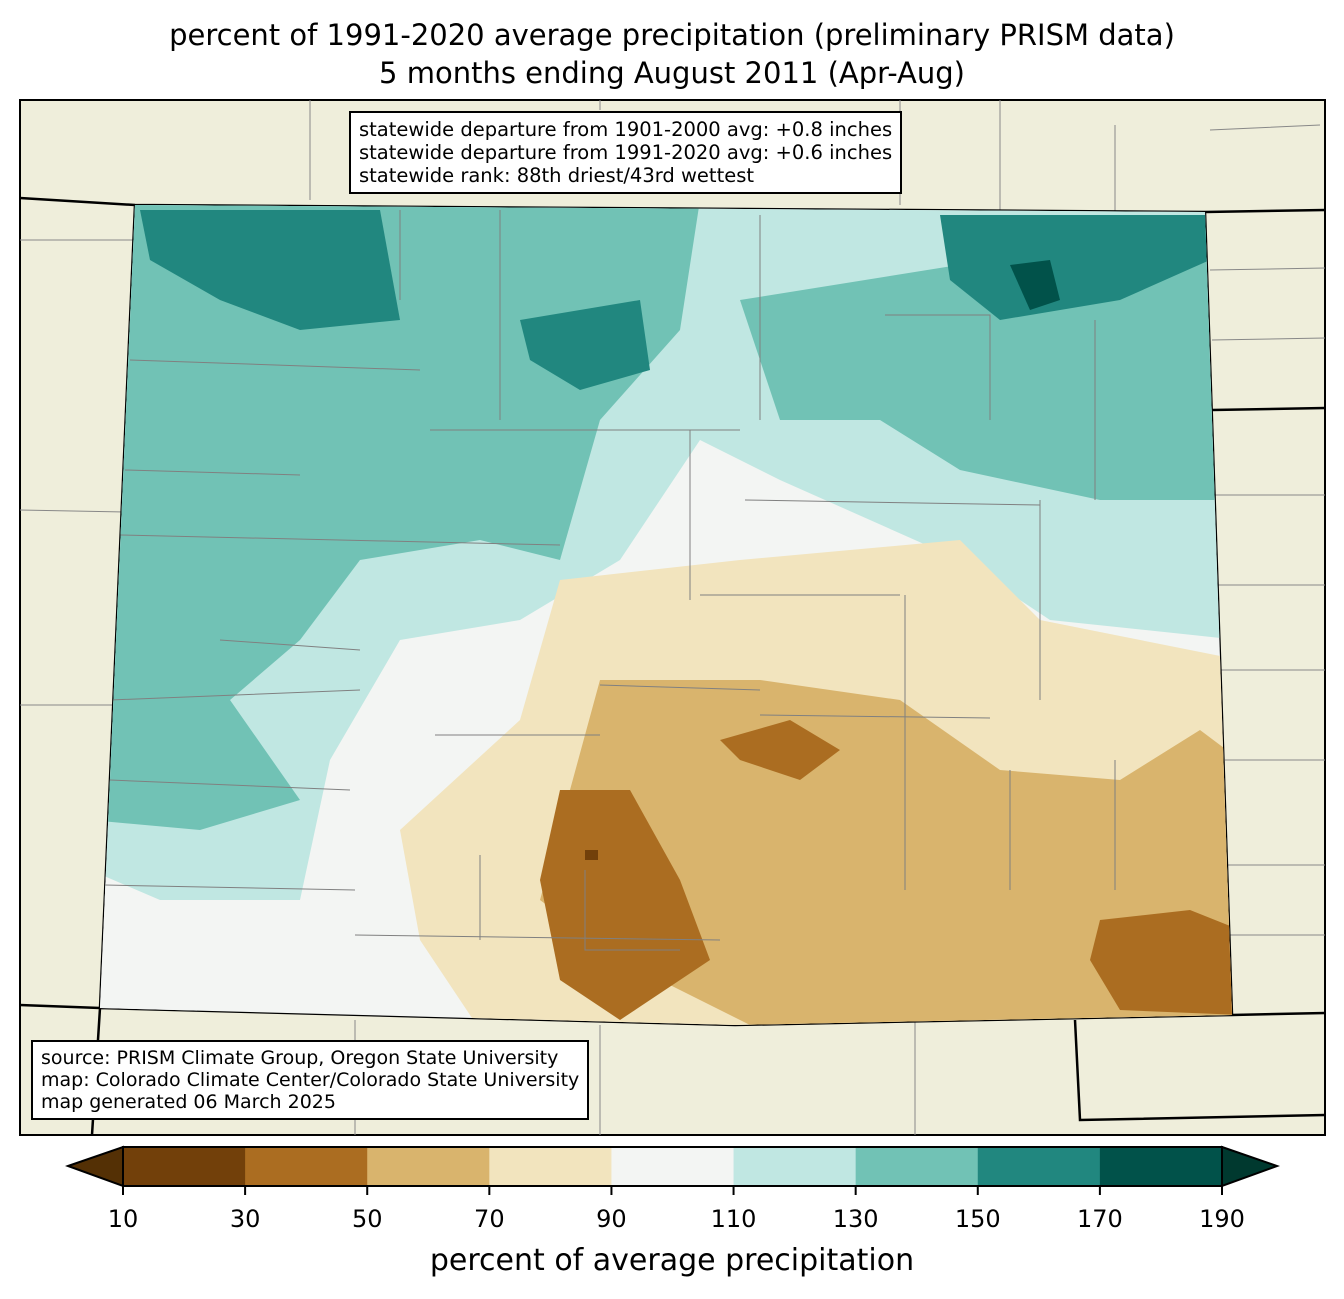 The width and height of the screenshot is (1344, 1299). What do you see at coordinates (977, 1219) in the screenshot?
I see `colorbar-tick-label: 150` at bounding box center [977, 1219].